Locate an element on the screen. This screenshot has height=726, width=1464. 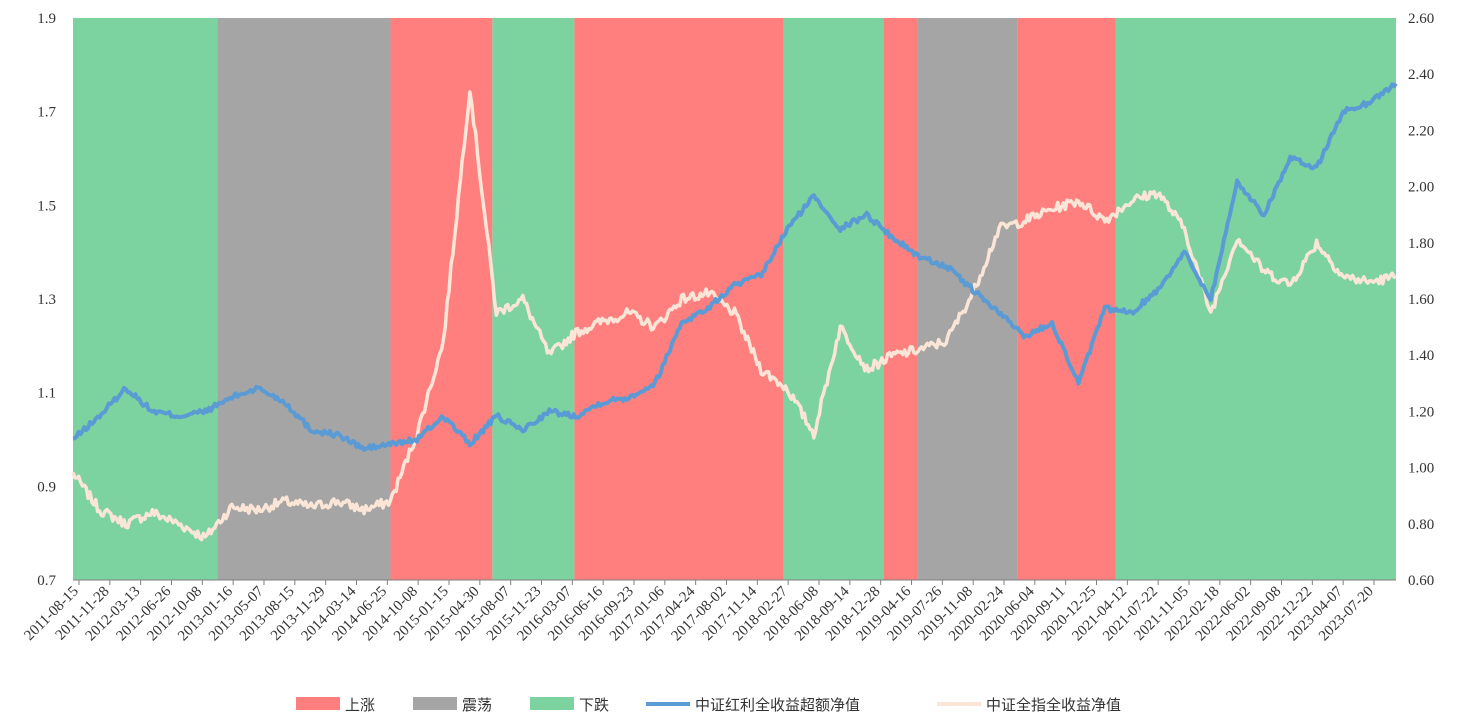
left-axis-tick-label: 1.7 is located at coordinates (46, 113).